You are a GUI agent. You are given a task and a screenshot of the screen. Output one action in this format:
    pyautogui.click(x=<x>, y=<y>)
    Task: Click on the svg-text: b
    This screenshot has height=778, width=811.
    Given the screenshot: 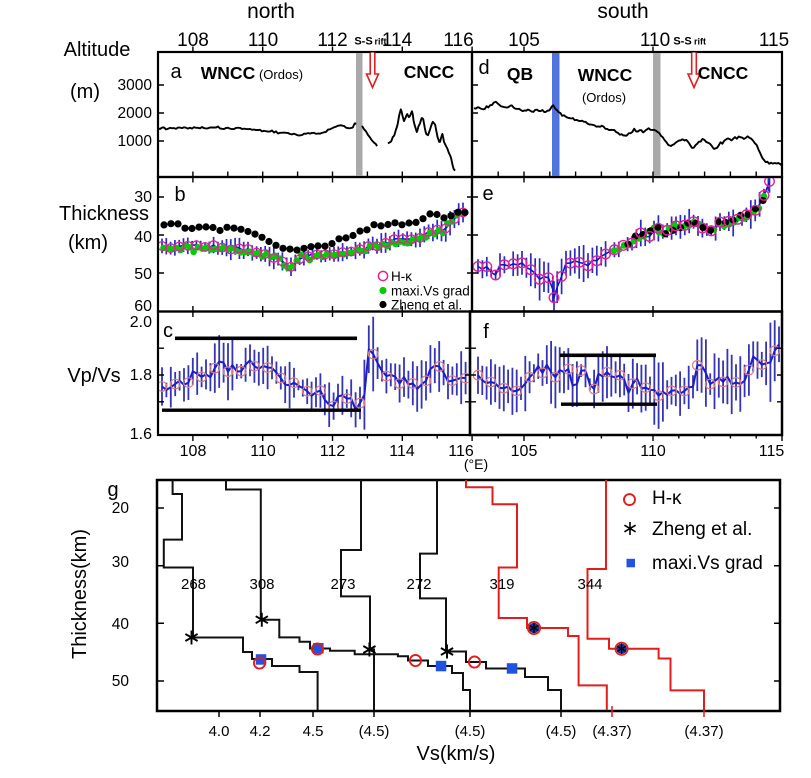 What is the action you would take?
    pyautogui.click(x=179, y=195)
    